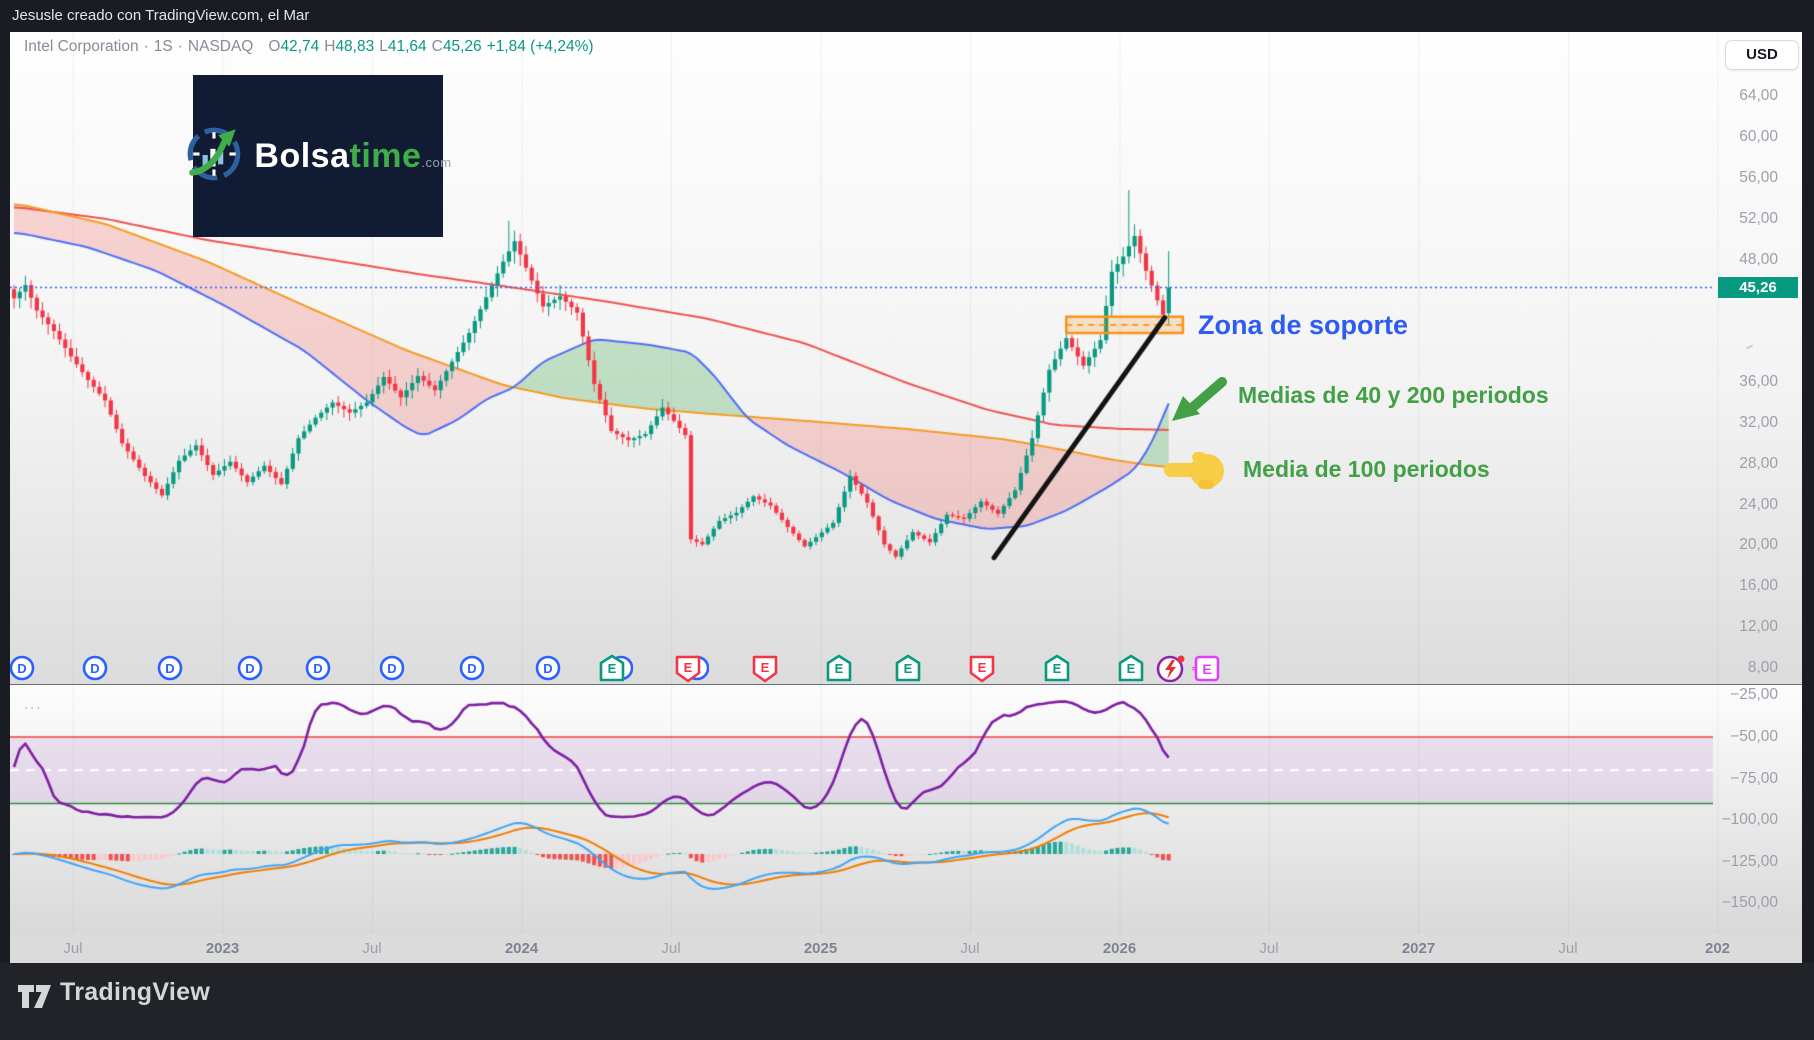  I want to click on event-badge-em: E ≈, so click(1206, 668).